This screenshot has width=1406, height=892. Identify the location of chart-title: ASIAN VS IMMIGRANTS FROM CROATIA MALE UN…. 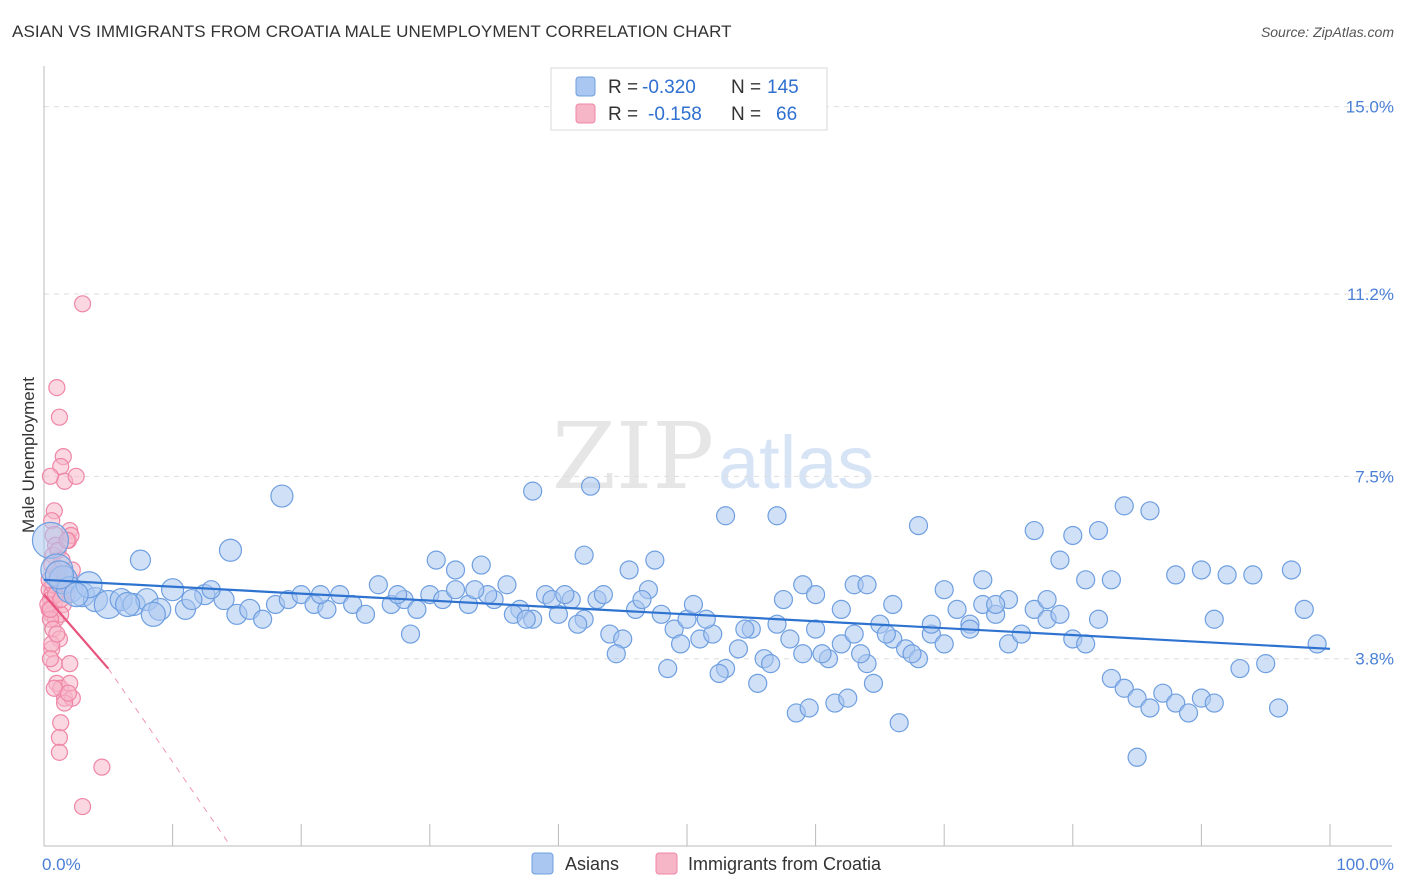
(372, 31).